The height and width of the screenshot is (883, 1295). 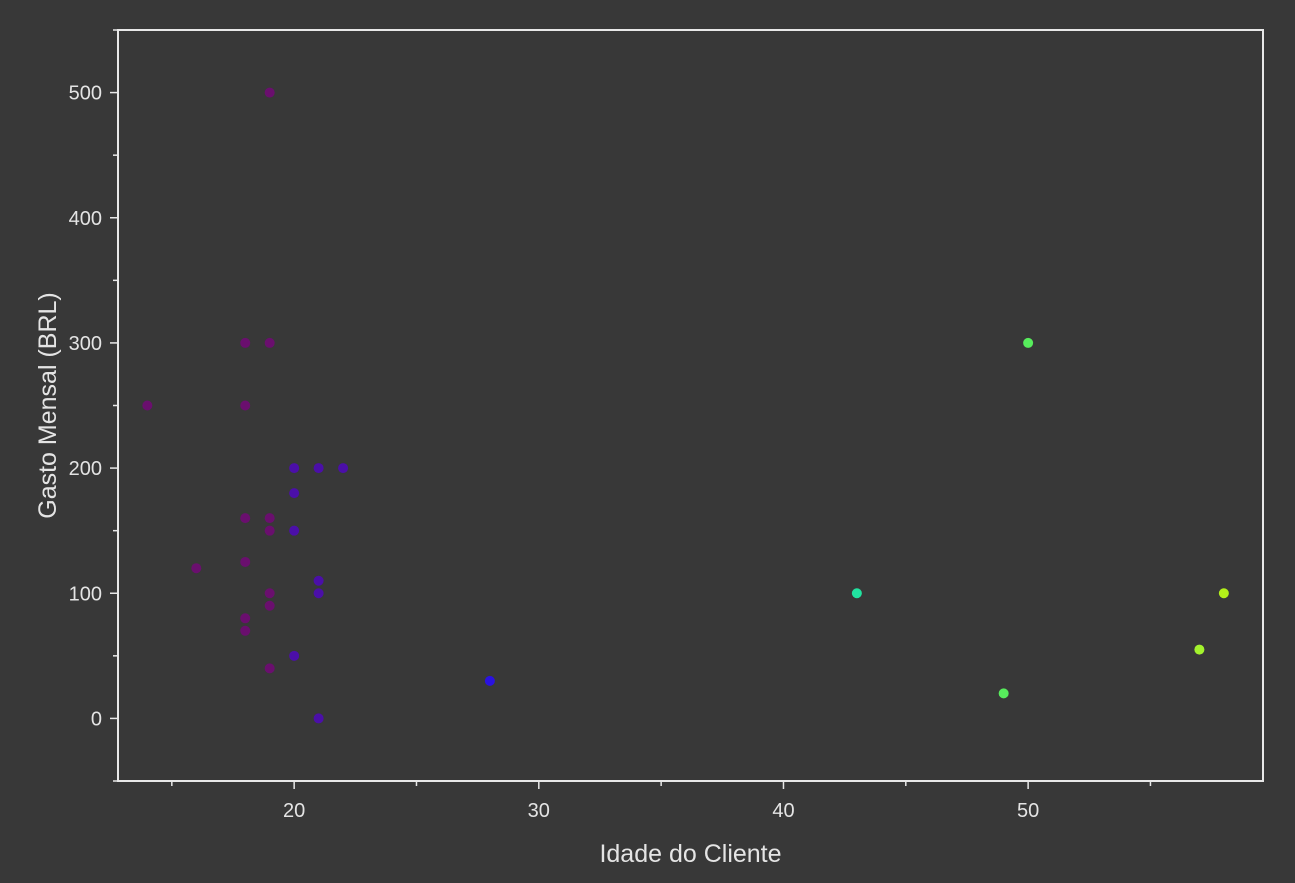 I want to click on y-tick-label: 100, so click(x=85, y=594).